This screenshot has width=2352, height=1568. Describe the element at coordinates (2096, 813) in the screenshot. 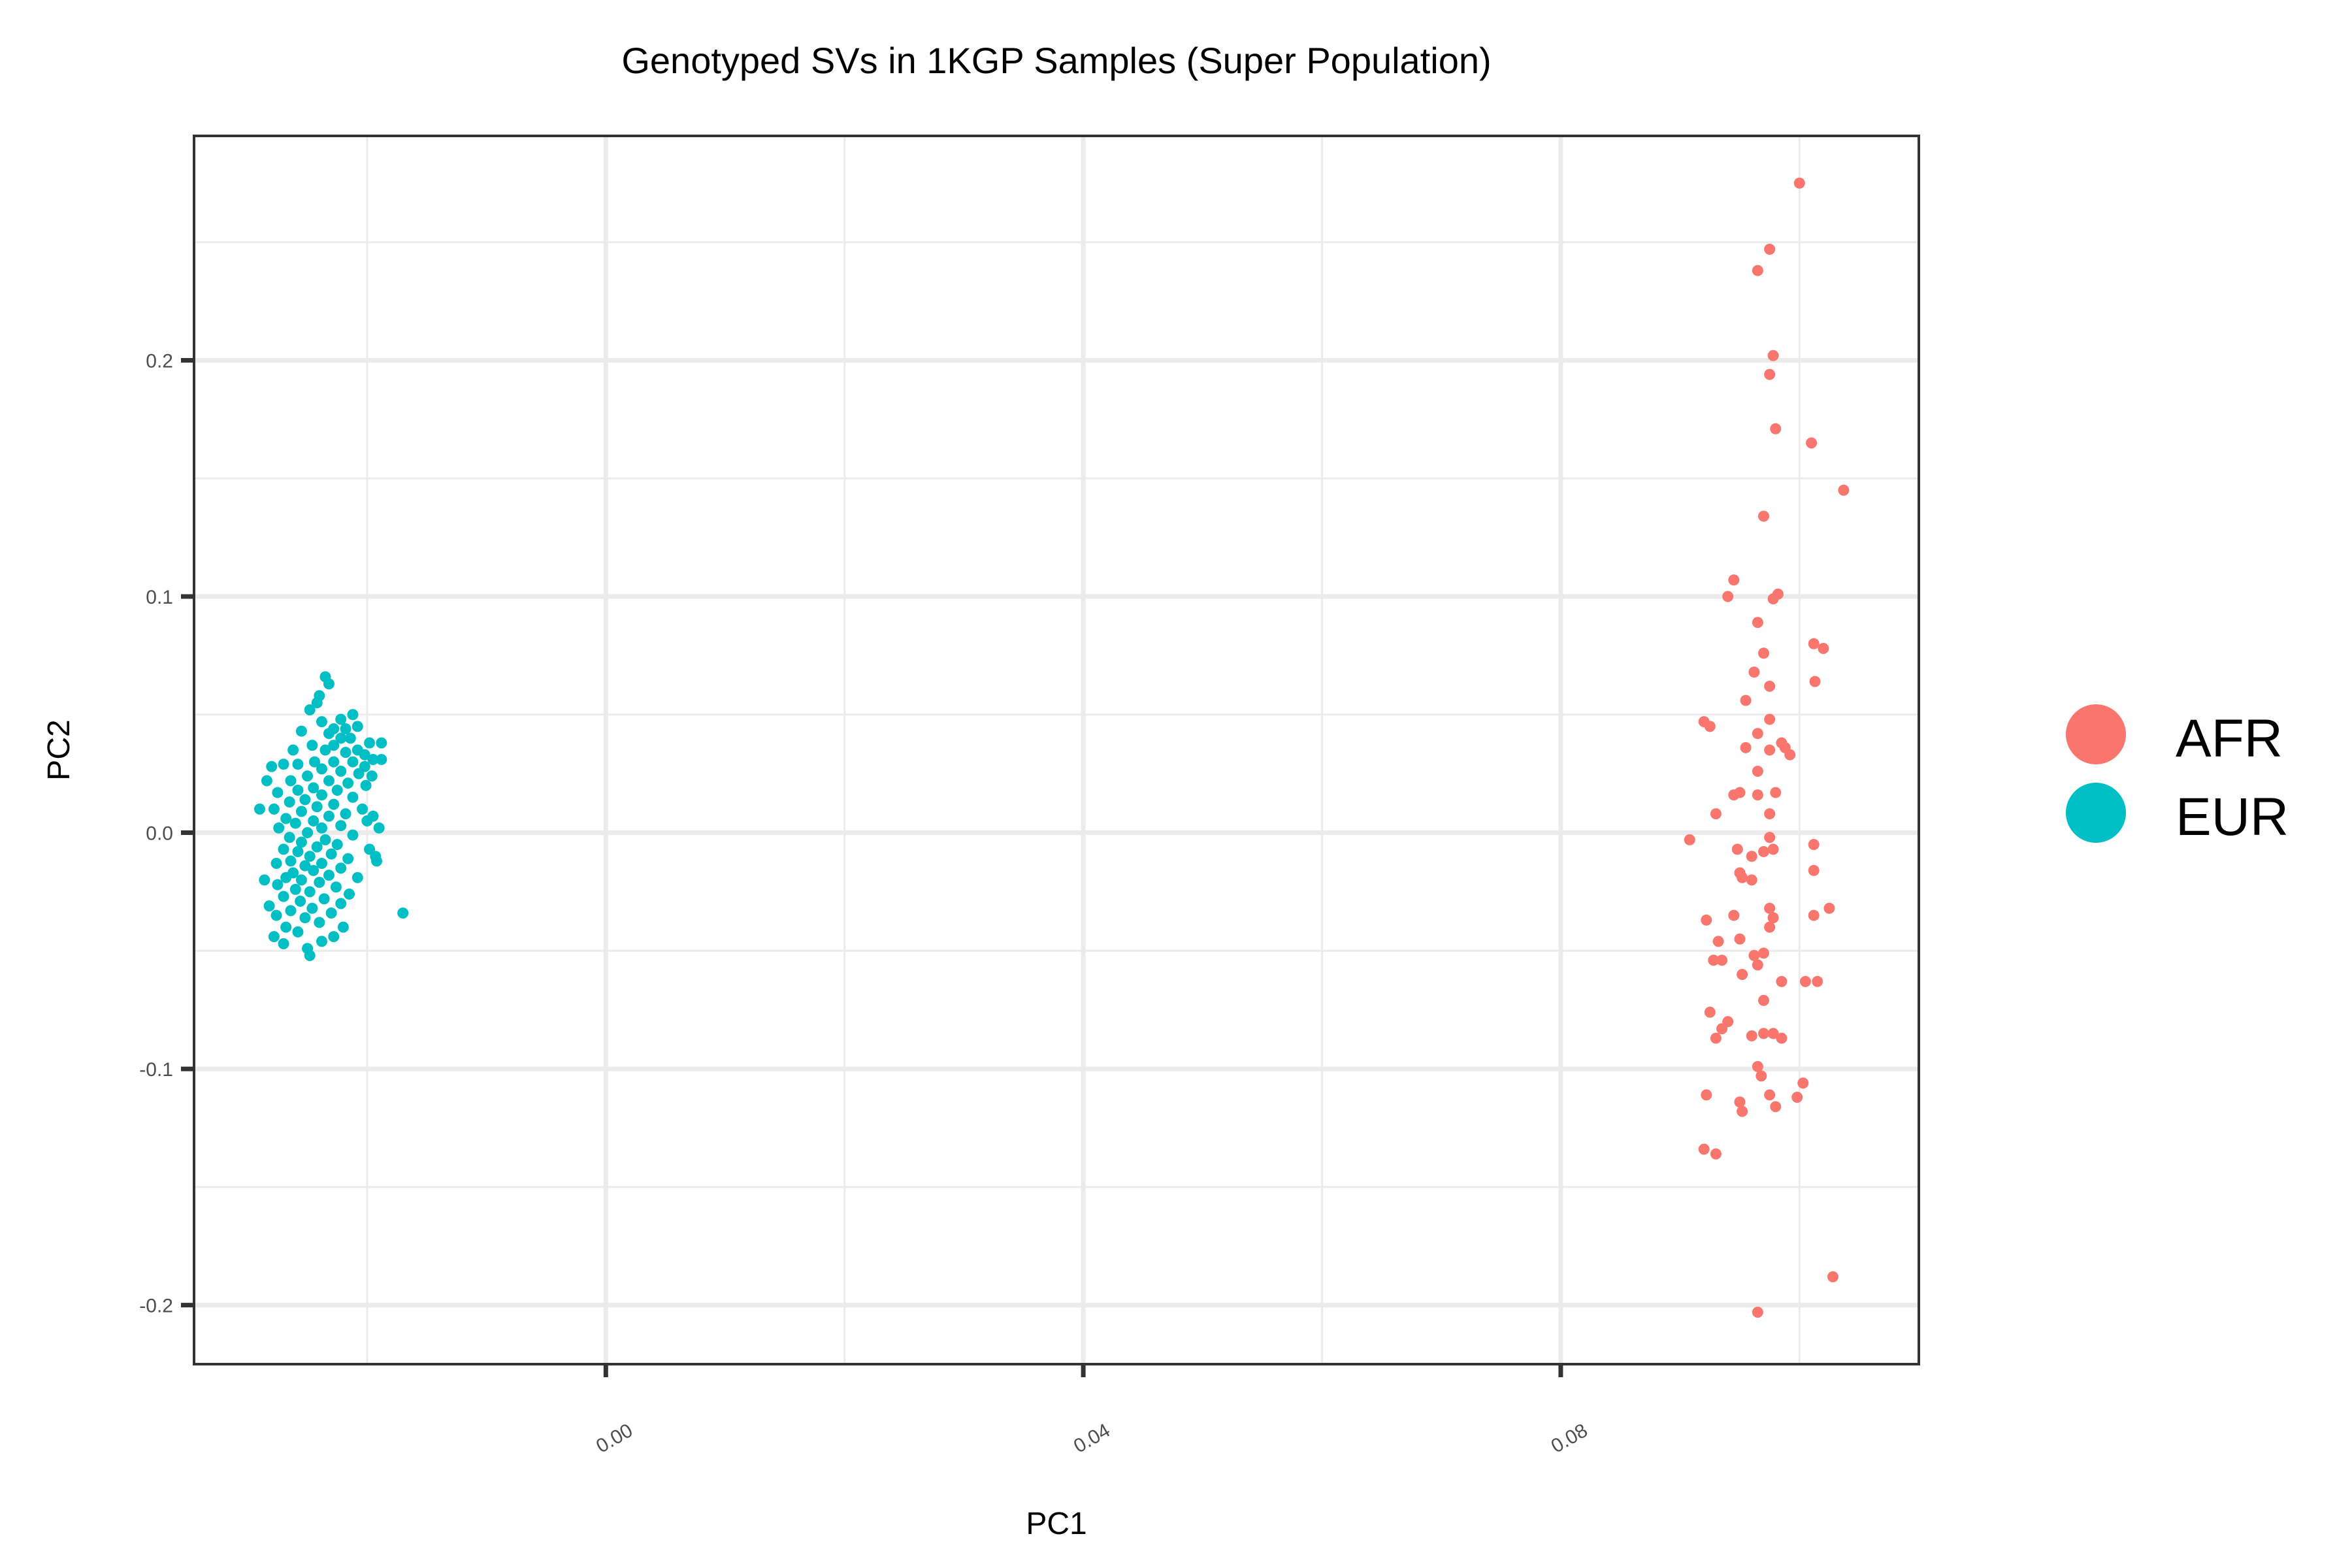

I see `legend-key-eur` at that location.